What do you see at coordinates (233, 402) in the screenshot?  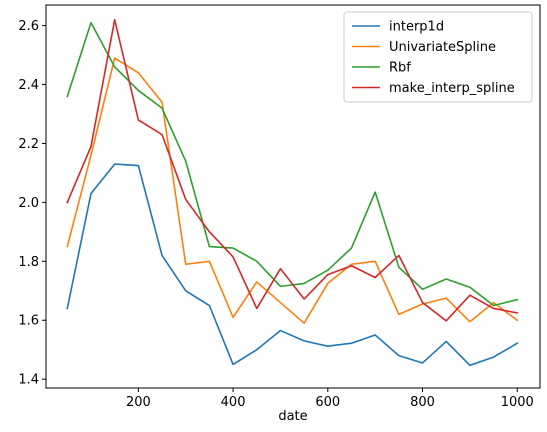 I see `x-tick-label: 400` at bounding box center [233, 402].